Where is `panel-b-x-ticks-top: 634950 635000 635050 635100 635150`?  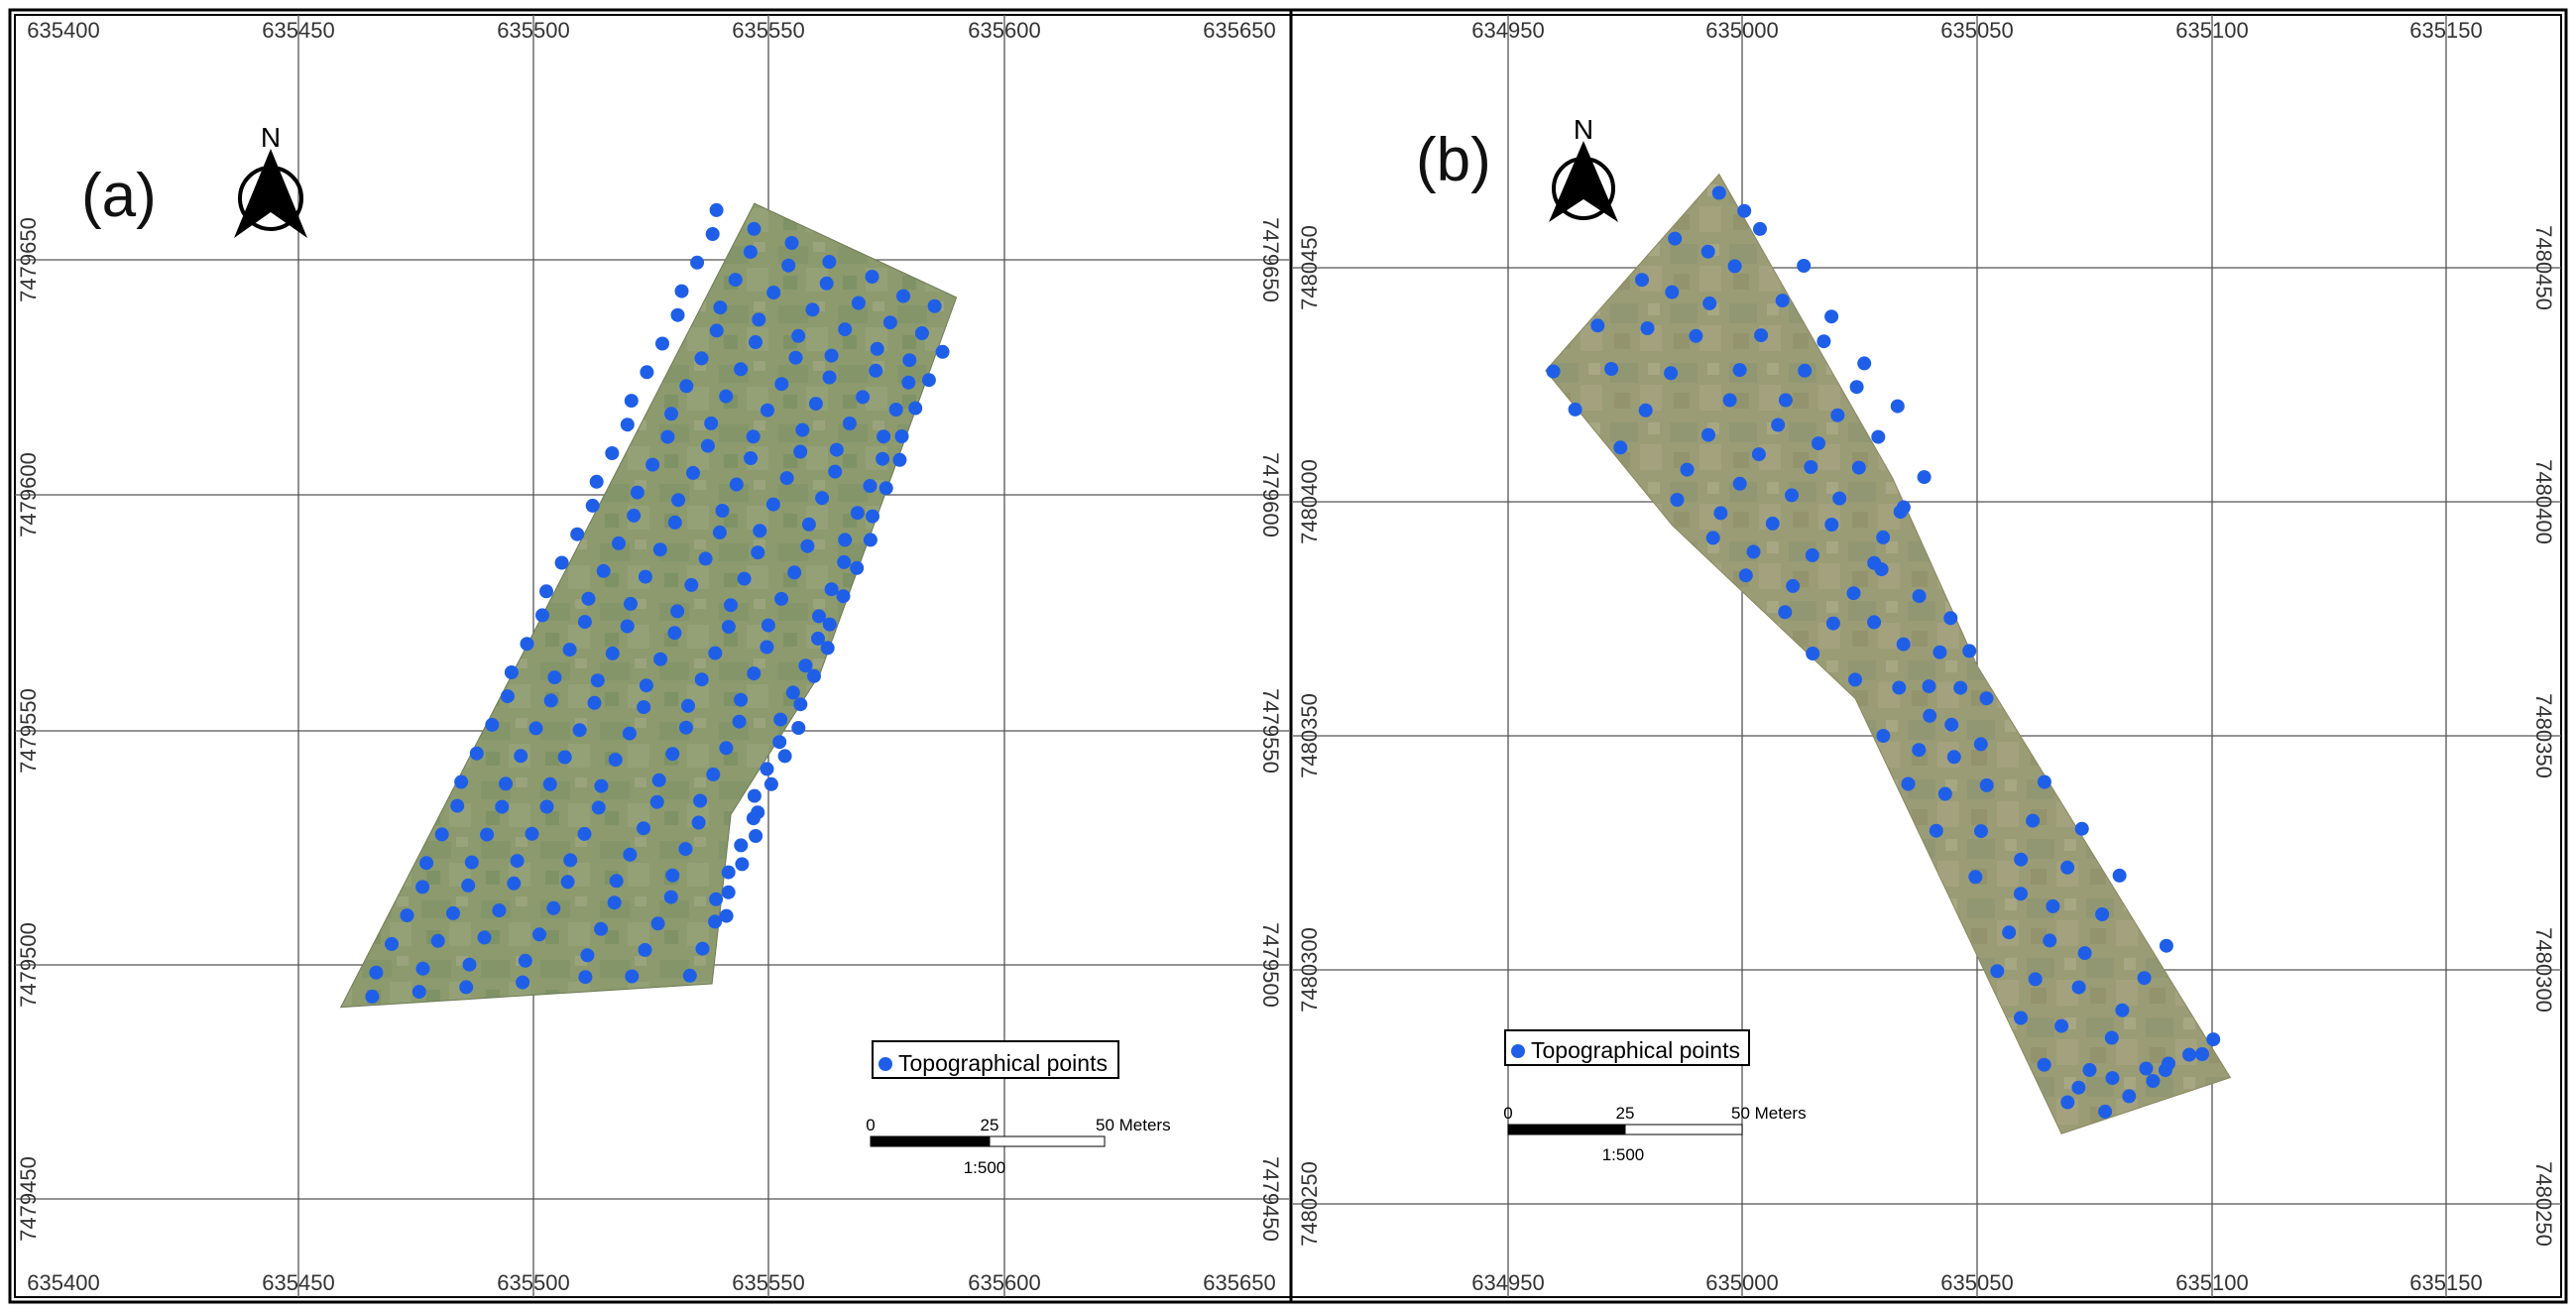
panel-b-x-ticks-top: 634950 635000 635050 635100 635150 is located at coordinates (1976, 30).